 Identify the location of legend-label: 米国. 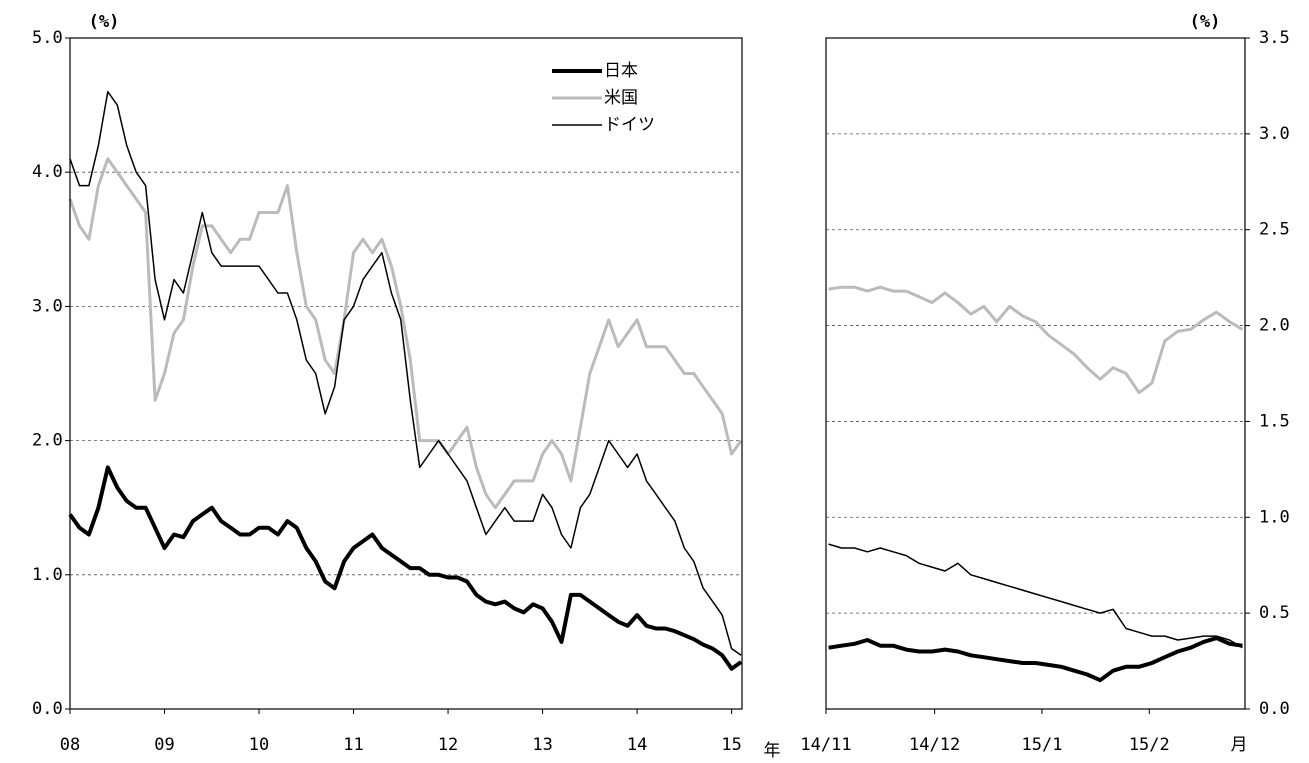
(621, 98).